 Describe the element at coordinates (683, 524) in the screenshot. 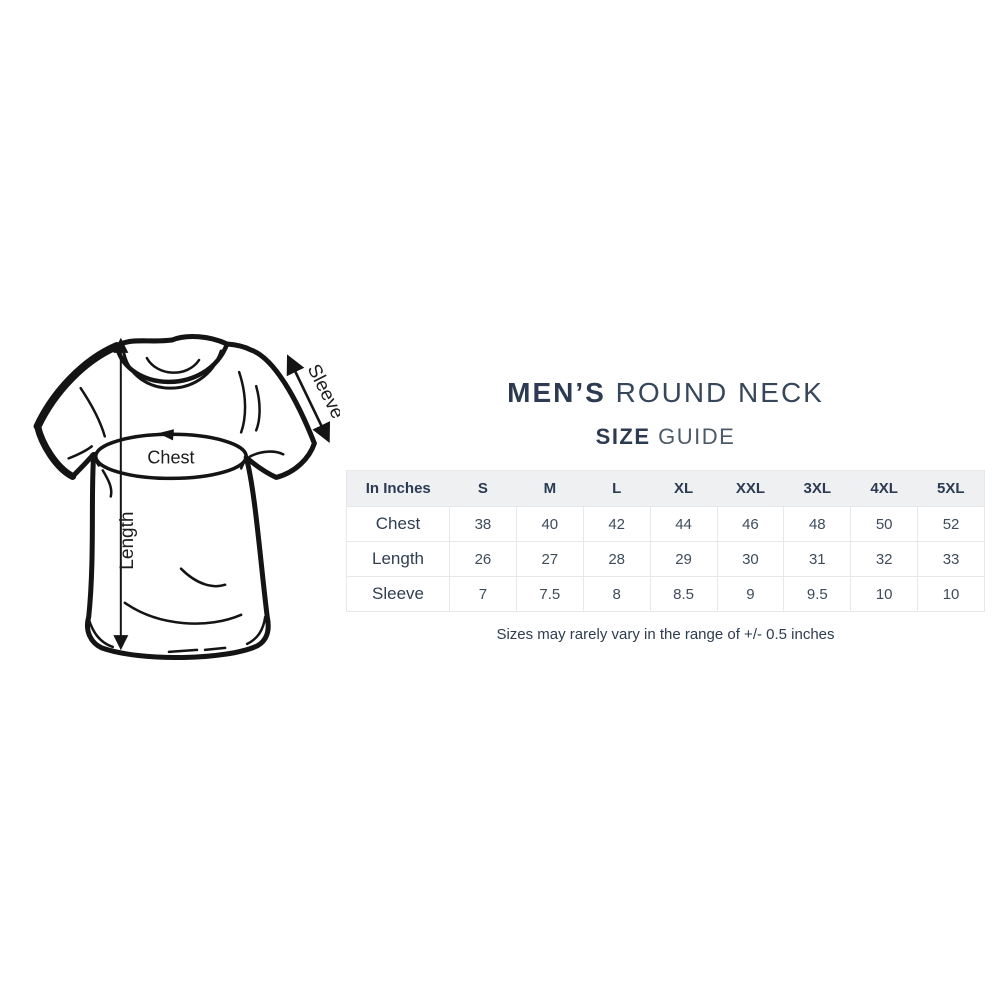

I see `size-value-cell: 44` at that location.